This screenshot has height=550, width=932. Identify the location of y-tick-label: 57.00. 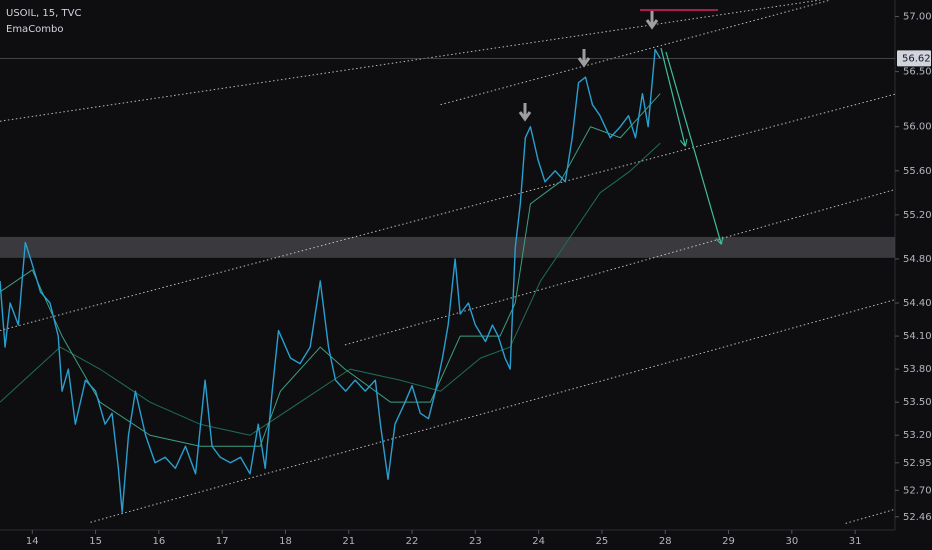
(917, 17).